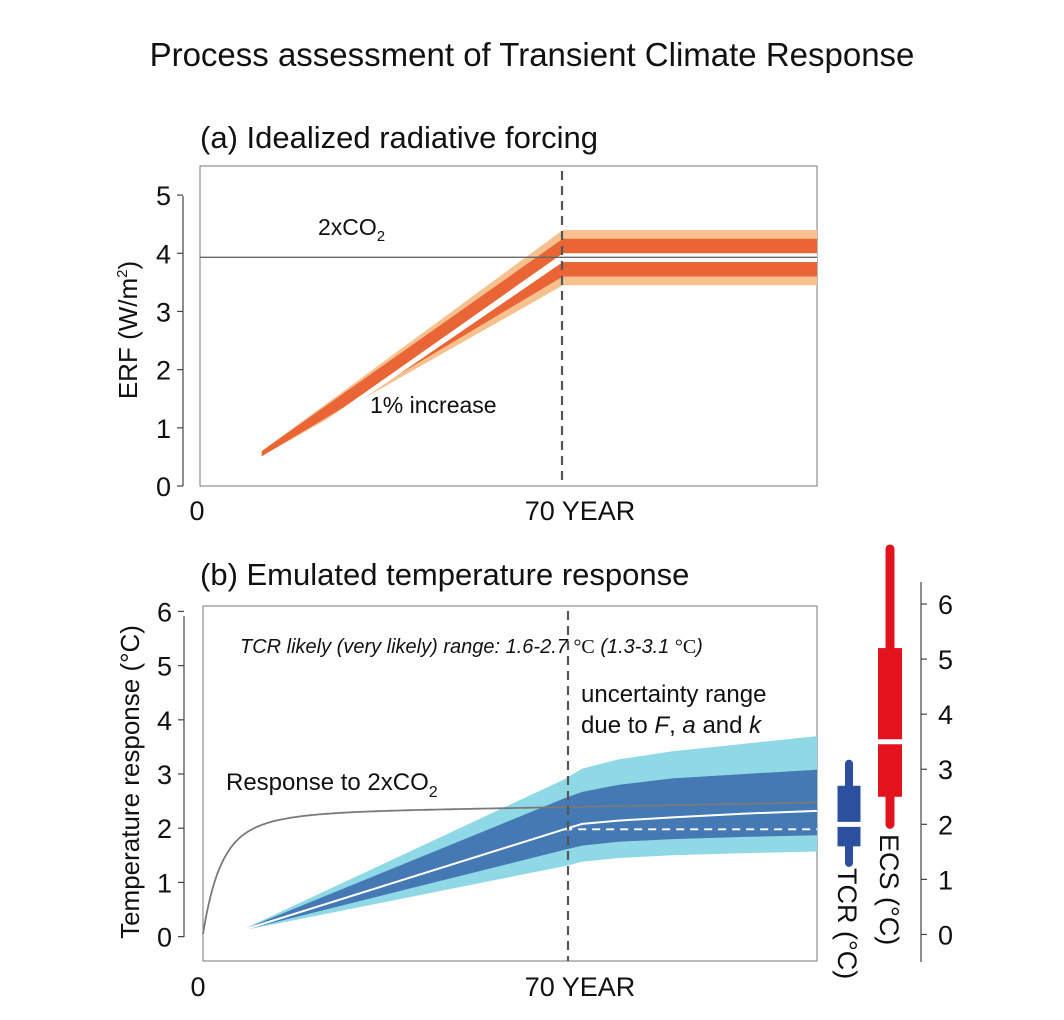  I want to click on sensitivity-axis-tick-label: 6, so click(945, 605).